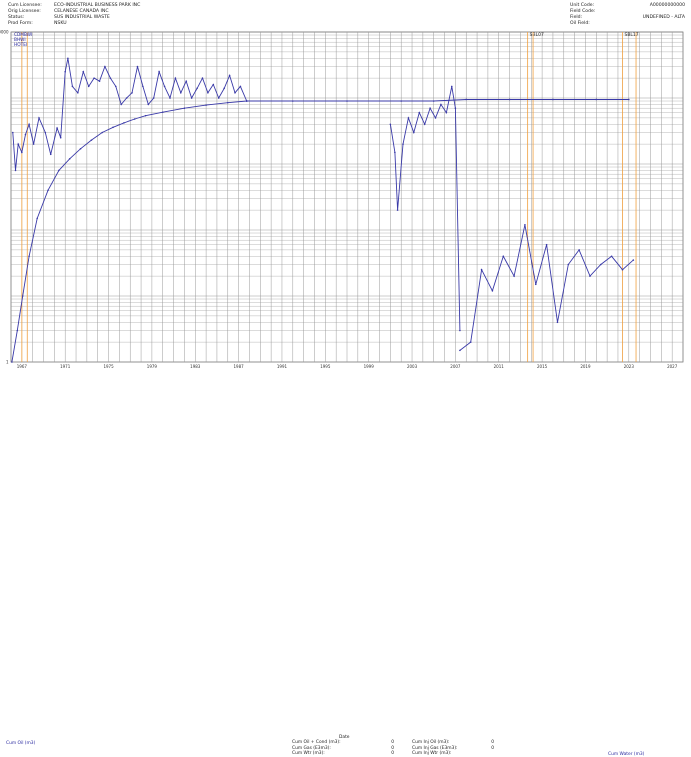  Describe the element at coordinates (82, 17) in the screenshot. I see `info-value: SUS INDUSTRIAL WASTE` at that location.